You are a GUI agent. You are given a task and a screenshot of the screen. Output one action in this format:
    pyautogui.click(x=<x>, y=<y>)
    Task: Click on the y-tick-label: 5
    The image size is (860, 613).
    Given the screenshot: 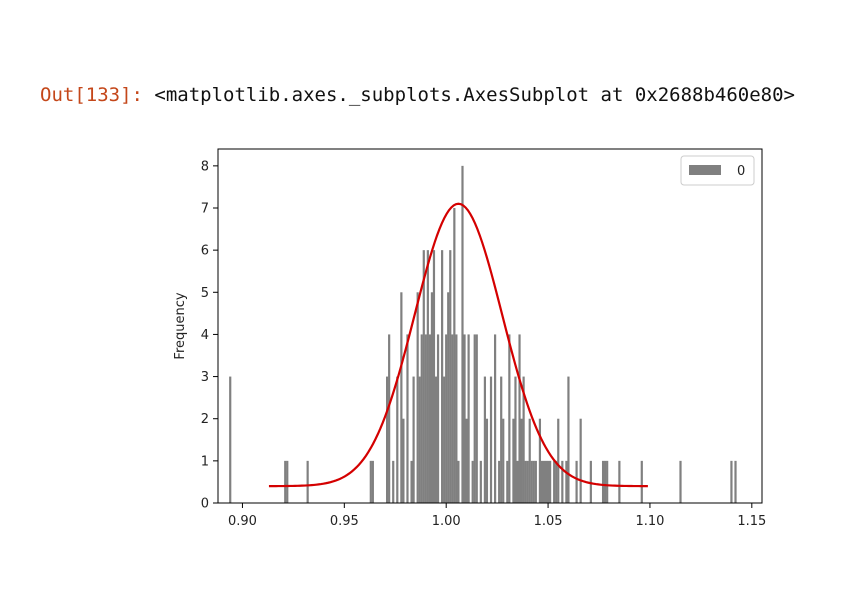 What is the action you would take?
    pyautogui.click(x=205, y=293)
    